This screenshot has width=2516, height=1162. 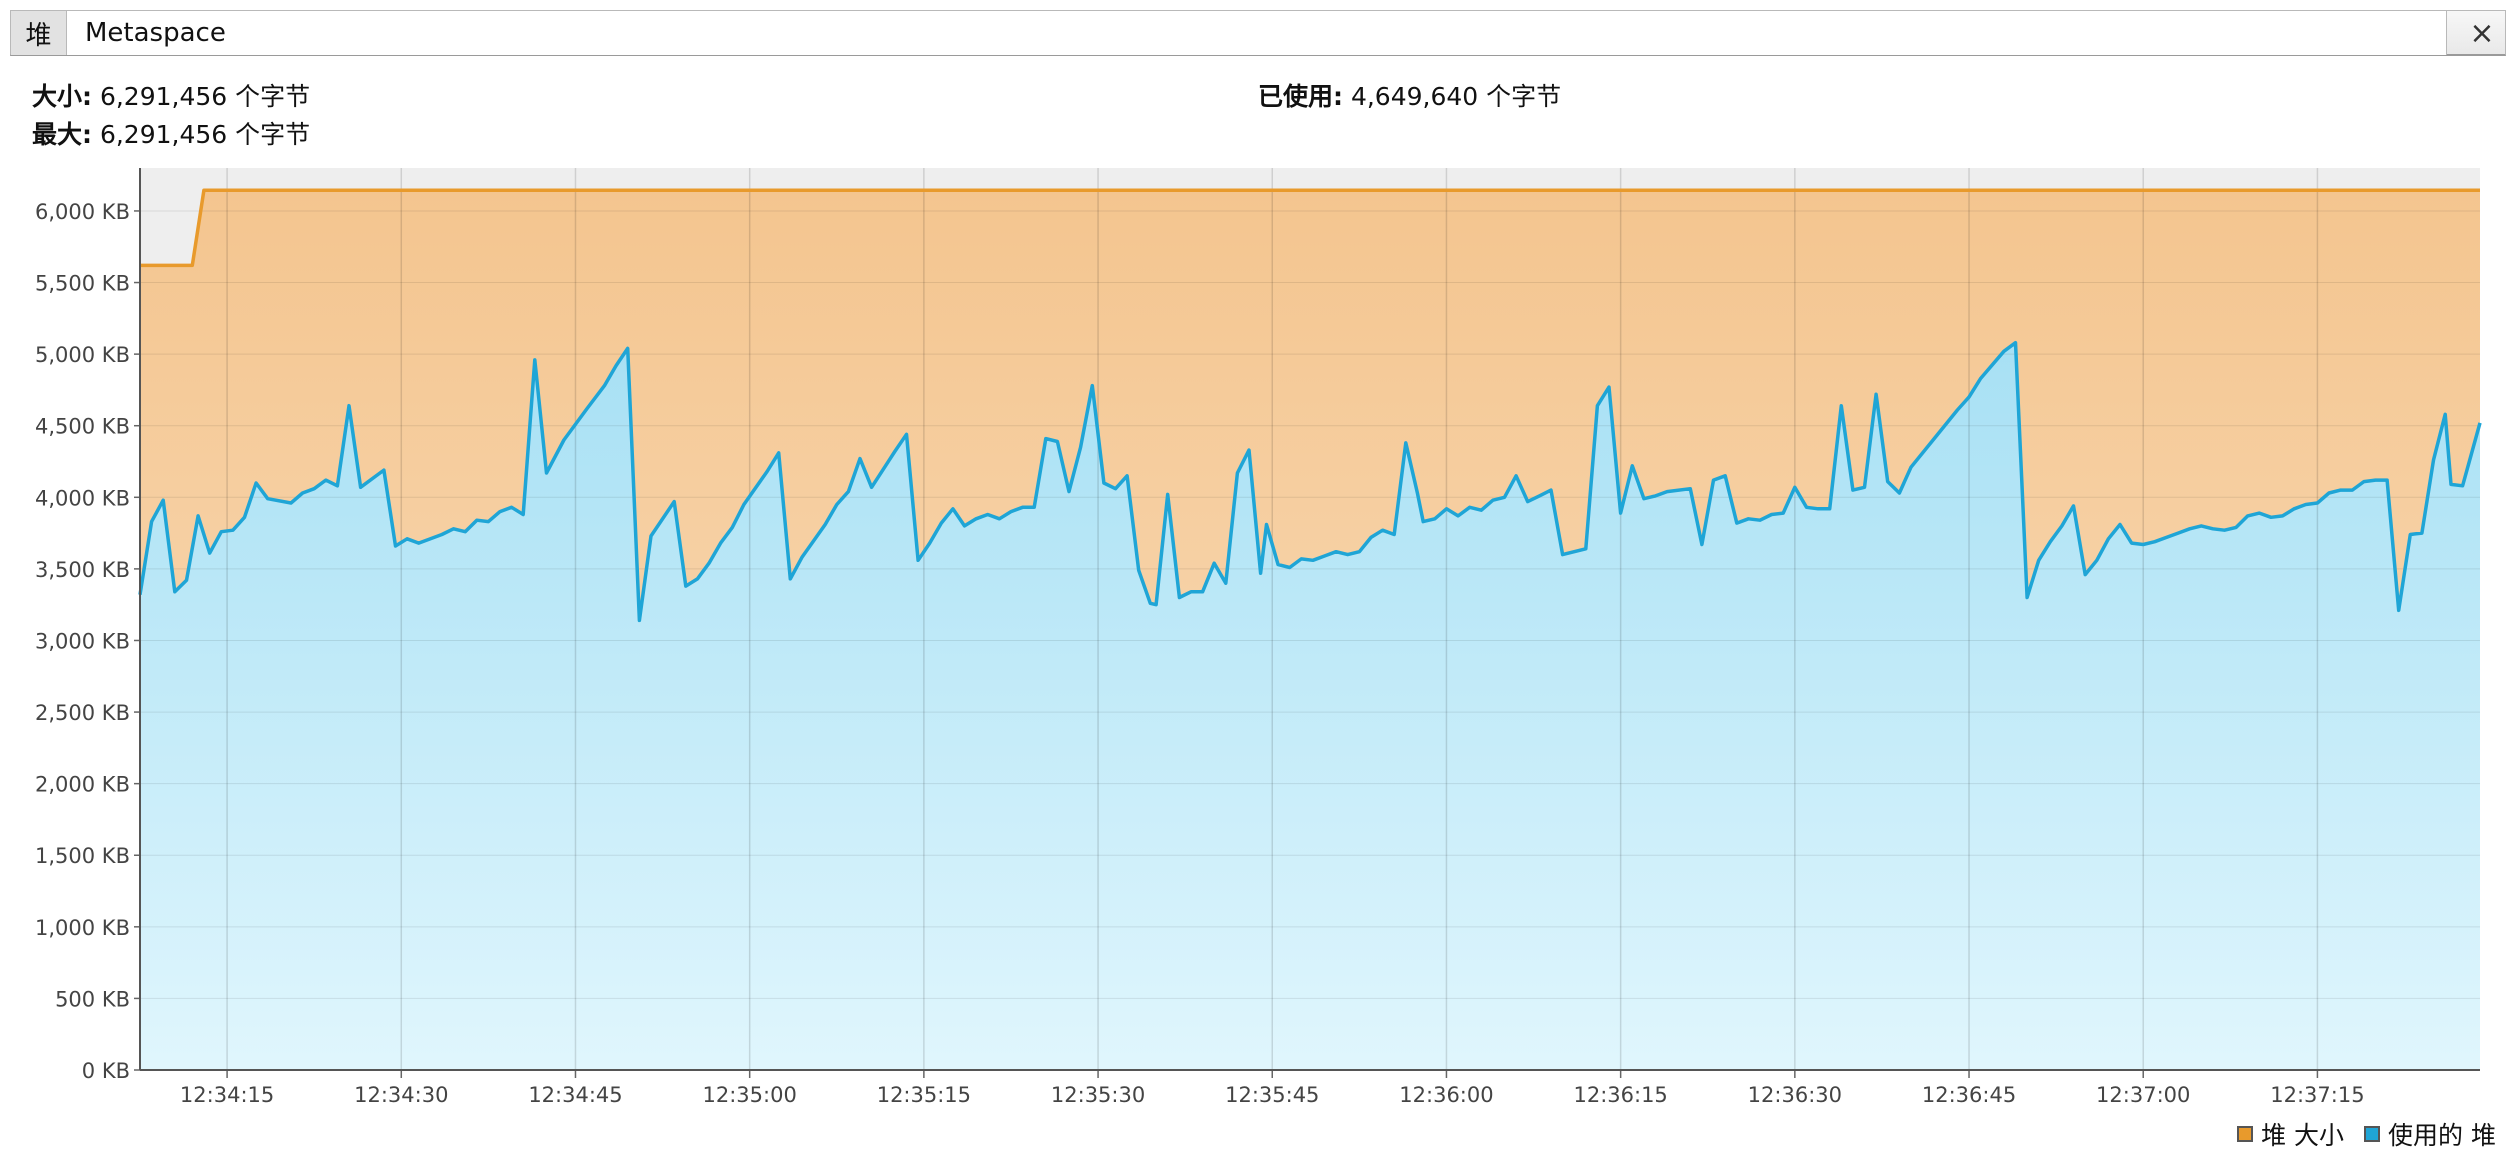 What do you see at coordinates (82, 498) in the screenshot?
I see `y-tick-label: 4,000 KB` at bounding box center [82, 498].